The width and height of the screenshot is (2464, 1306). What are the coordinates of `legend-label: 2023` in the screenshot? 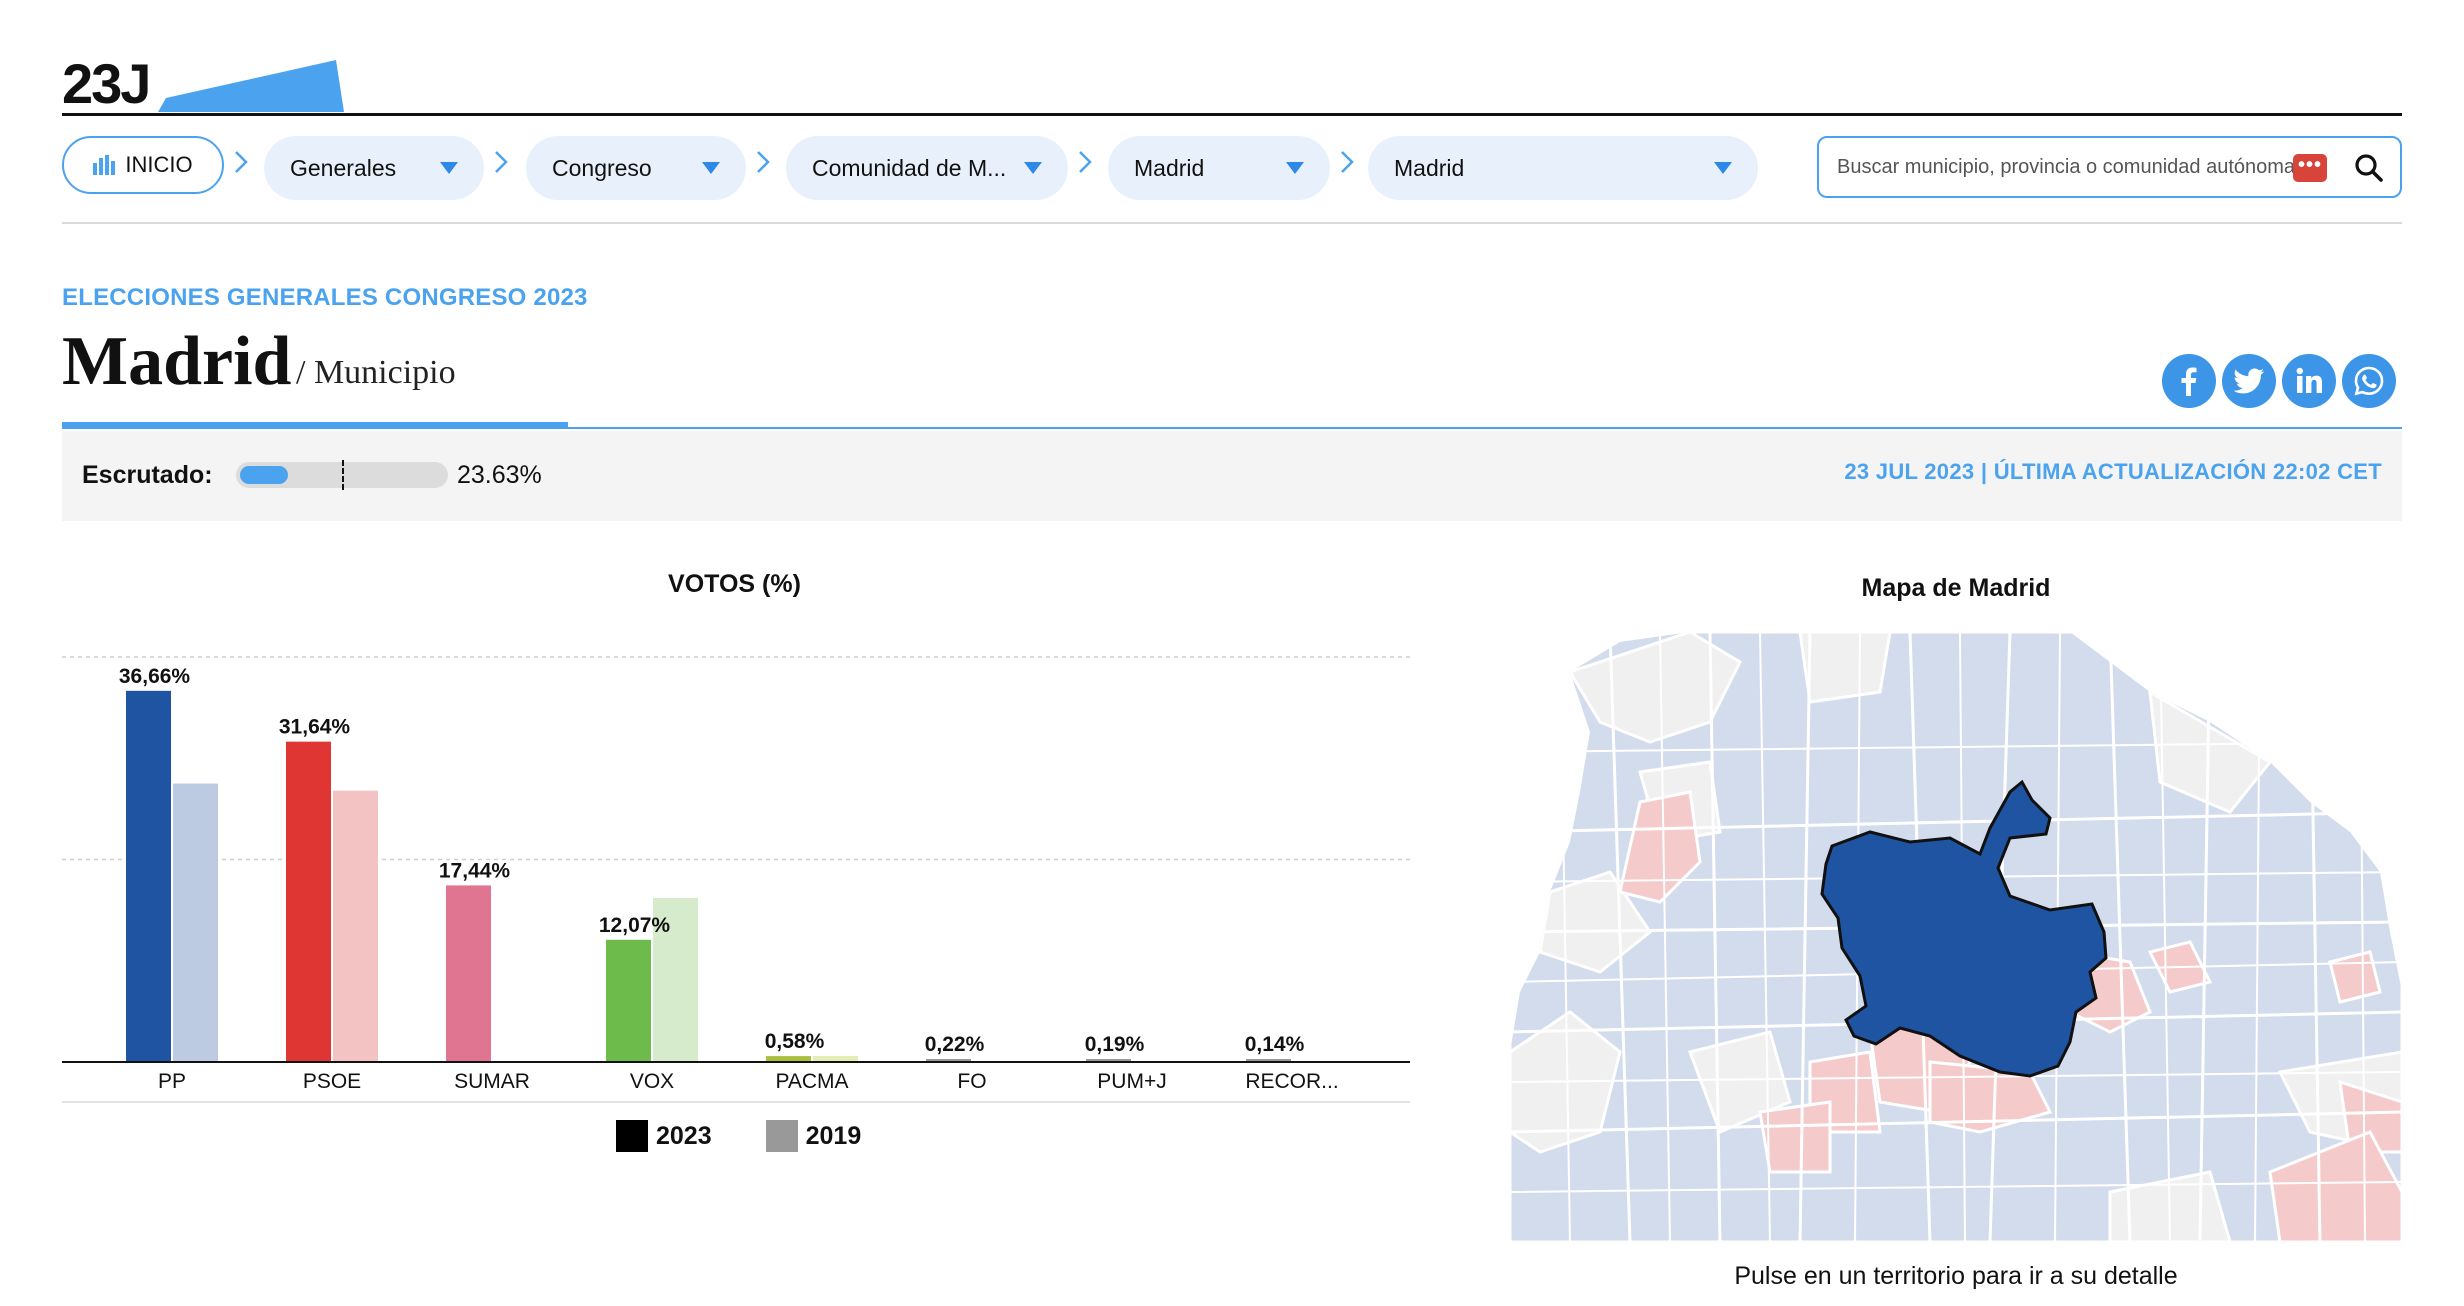 It's located at (684, 1135).